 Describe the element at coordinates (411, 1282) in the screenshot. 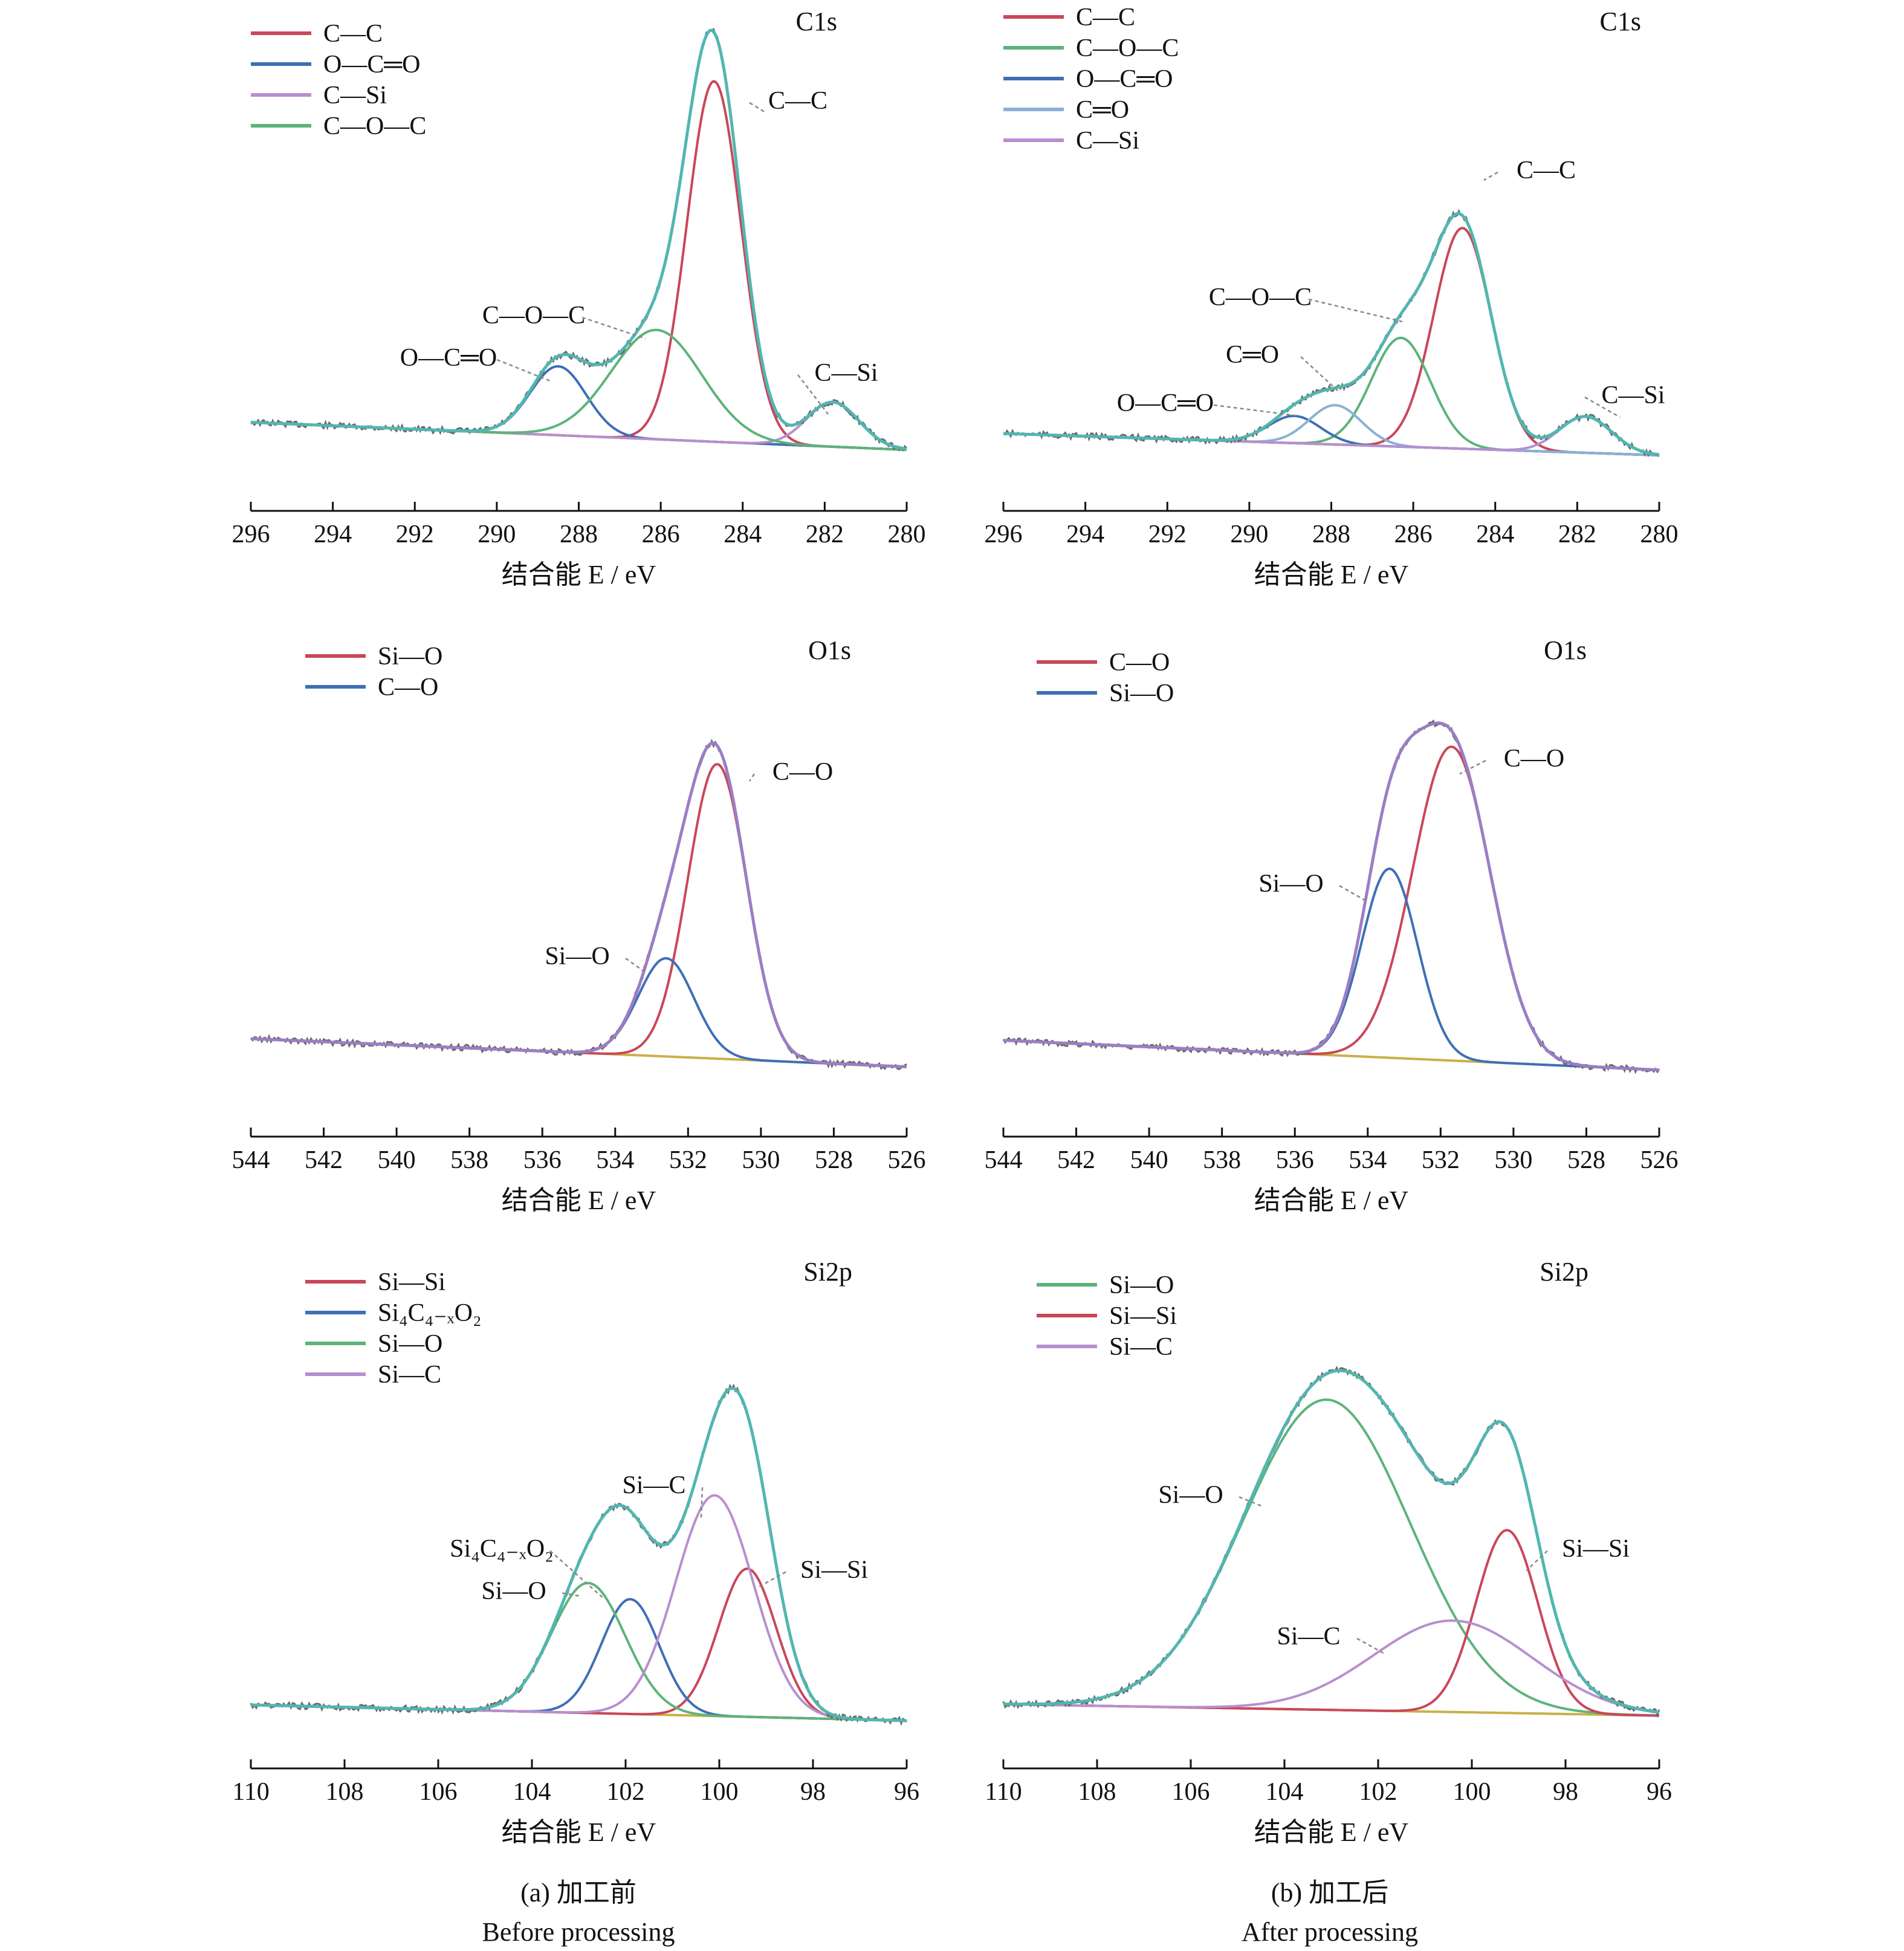

I see `legend-entry: Si—Si` at that location.